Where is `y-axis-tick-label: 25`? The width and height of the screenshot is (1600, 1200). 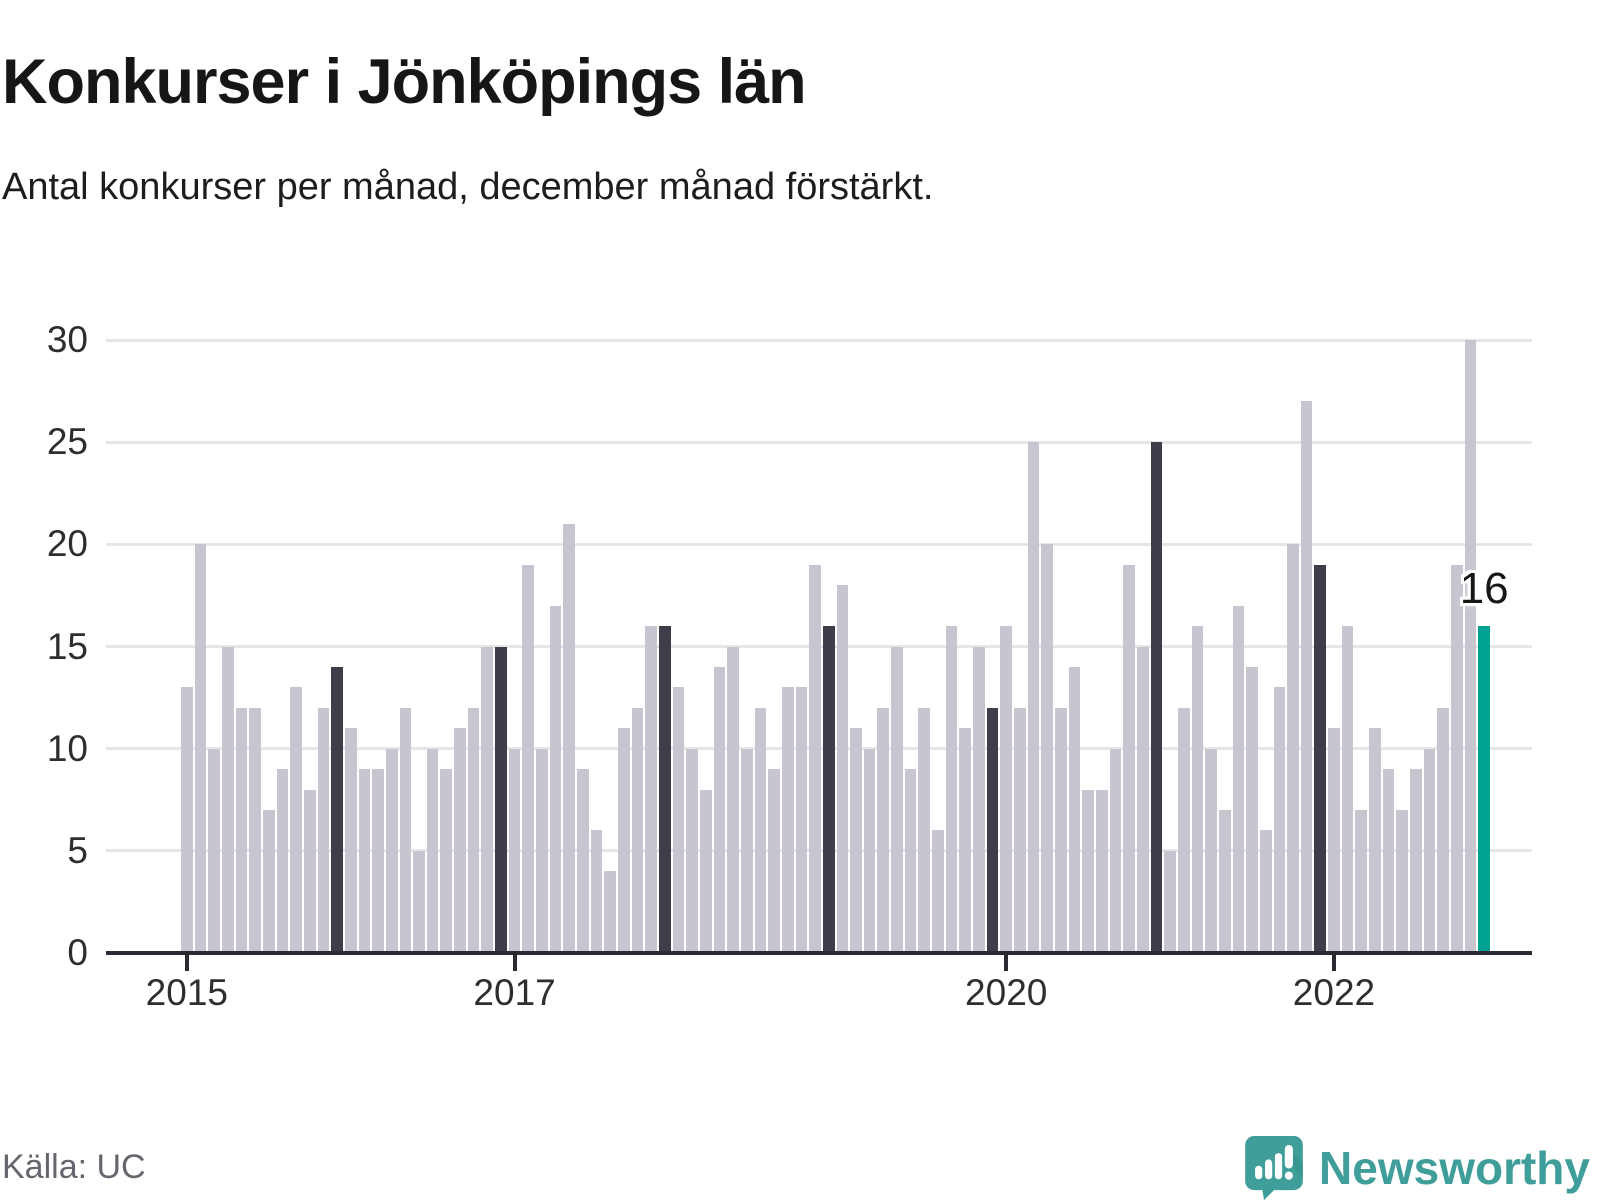 y-axis-tick-label: 25 is located at coordinates (67, 442).